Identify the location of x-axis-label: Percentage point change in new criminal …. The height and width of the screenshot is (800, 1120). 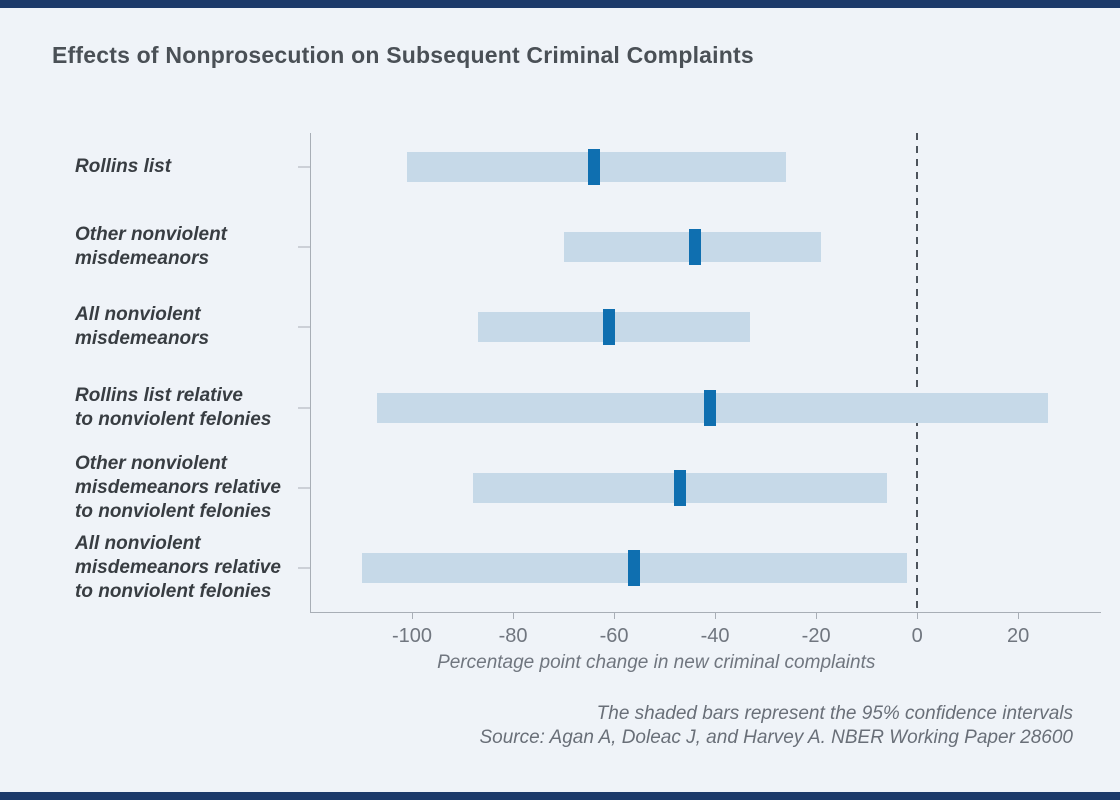
(656, 662).